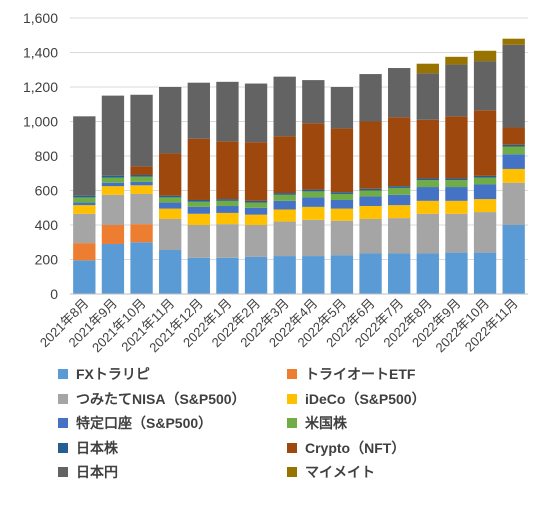  I want to click on legend-item: 日本株, so click(88, 448).